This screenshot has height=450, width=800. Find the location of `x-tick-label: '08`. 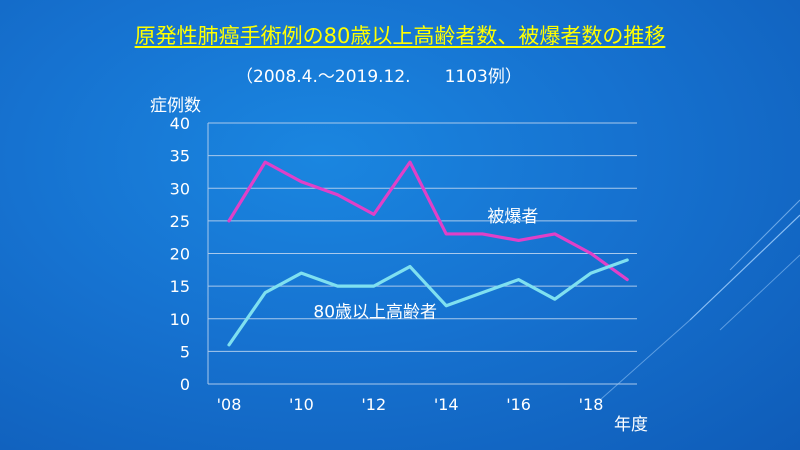

x-tick-label: '08 is located at coordinates (229, 404).